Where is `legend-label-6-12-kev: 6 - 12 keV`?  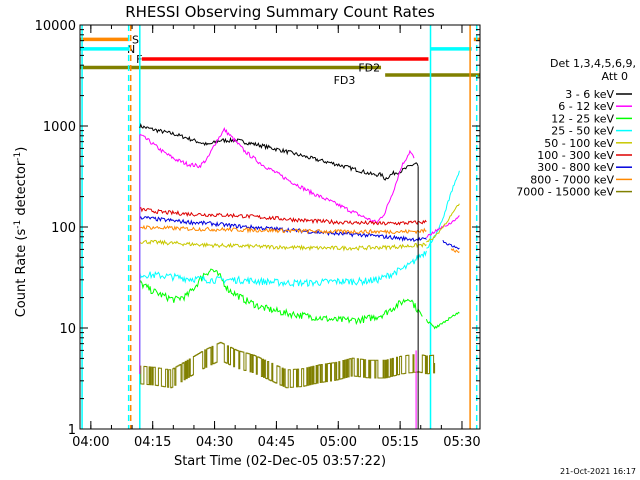
legend-label-6-12-kev: 6 - 12 keV is located at coordinates (586, 106).